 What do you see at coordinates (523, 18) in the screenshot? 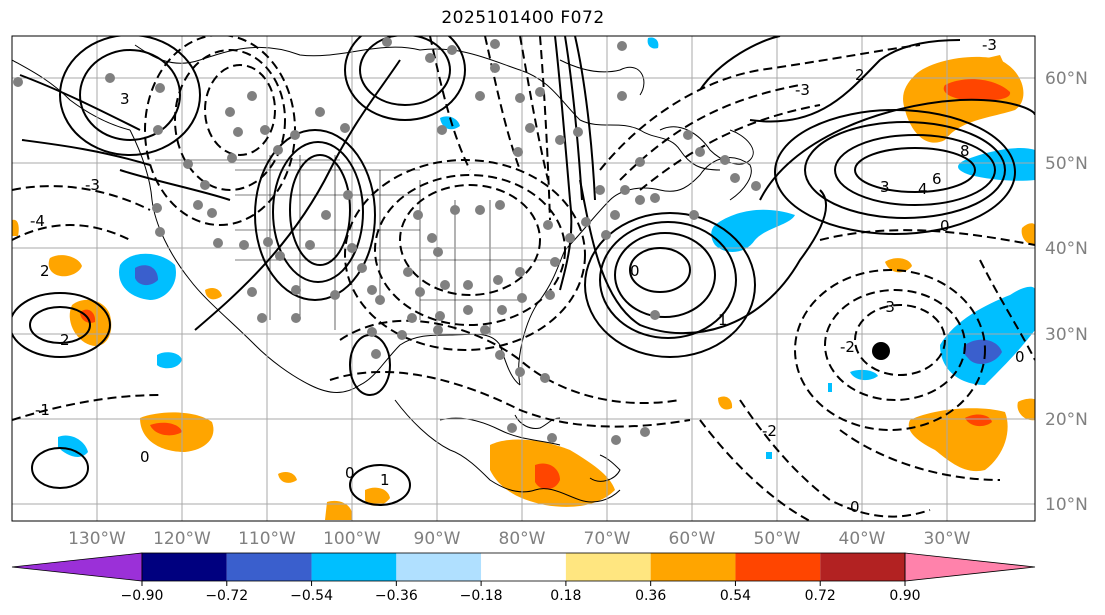
I see `map-title: 2025101400 F072` at bounding box center [523, 18].